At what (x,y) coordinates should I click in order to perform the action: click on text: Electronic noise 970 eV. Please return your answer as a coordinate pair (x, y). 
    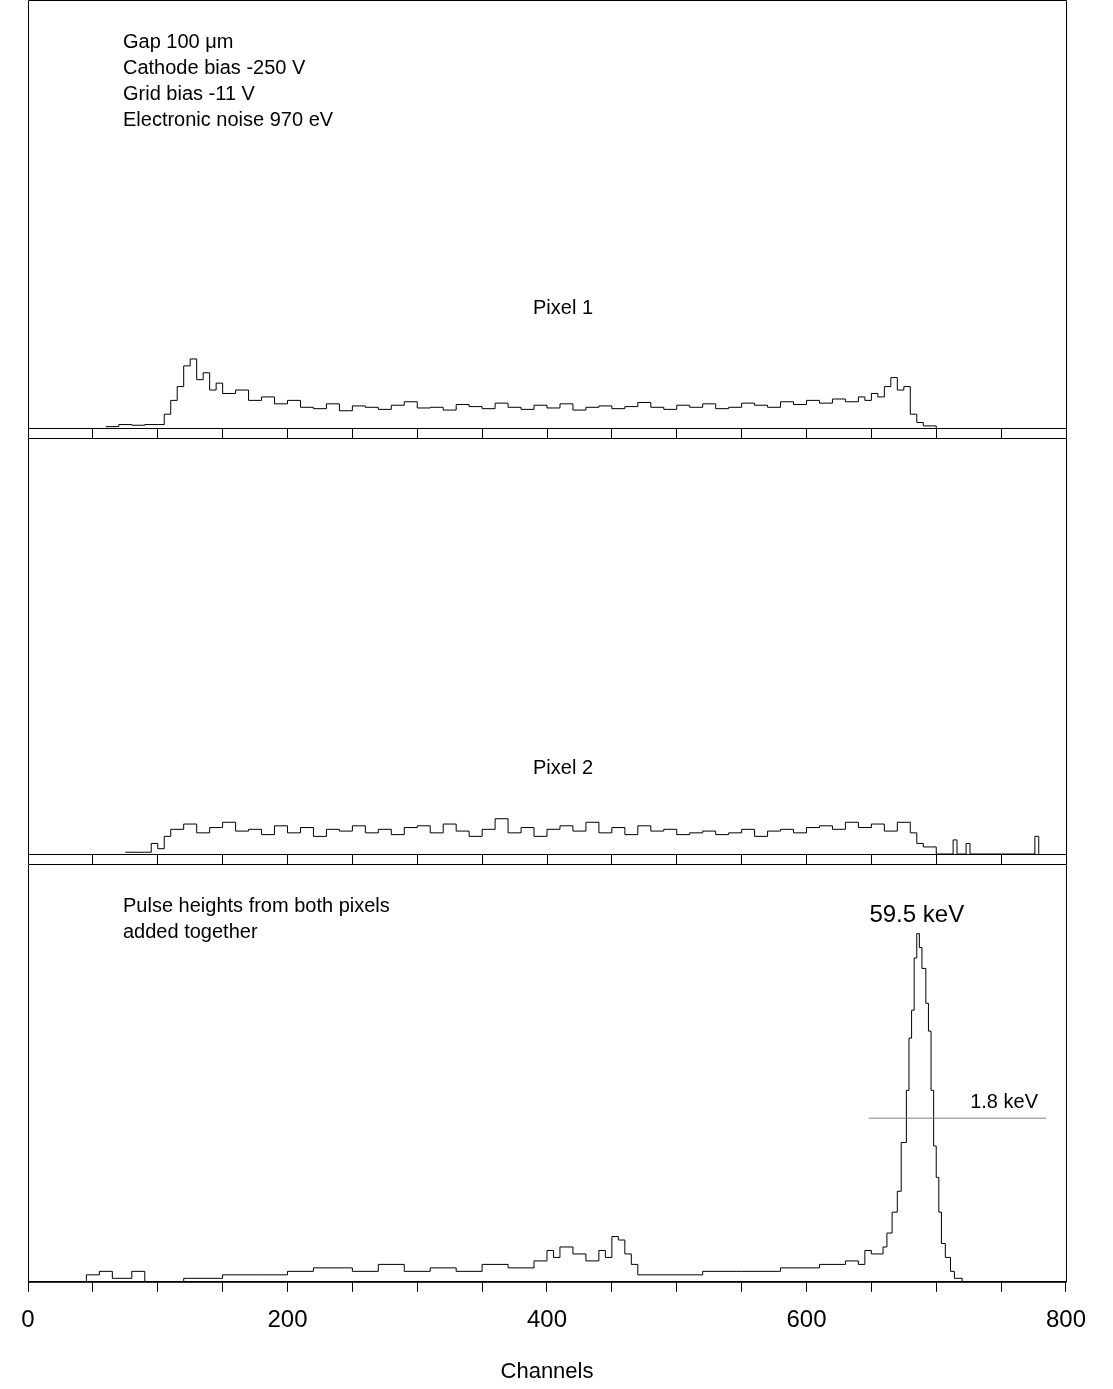
    Looking at the image, I should click on (228, 118).